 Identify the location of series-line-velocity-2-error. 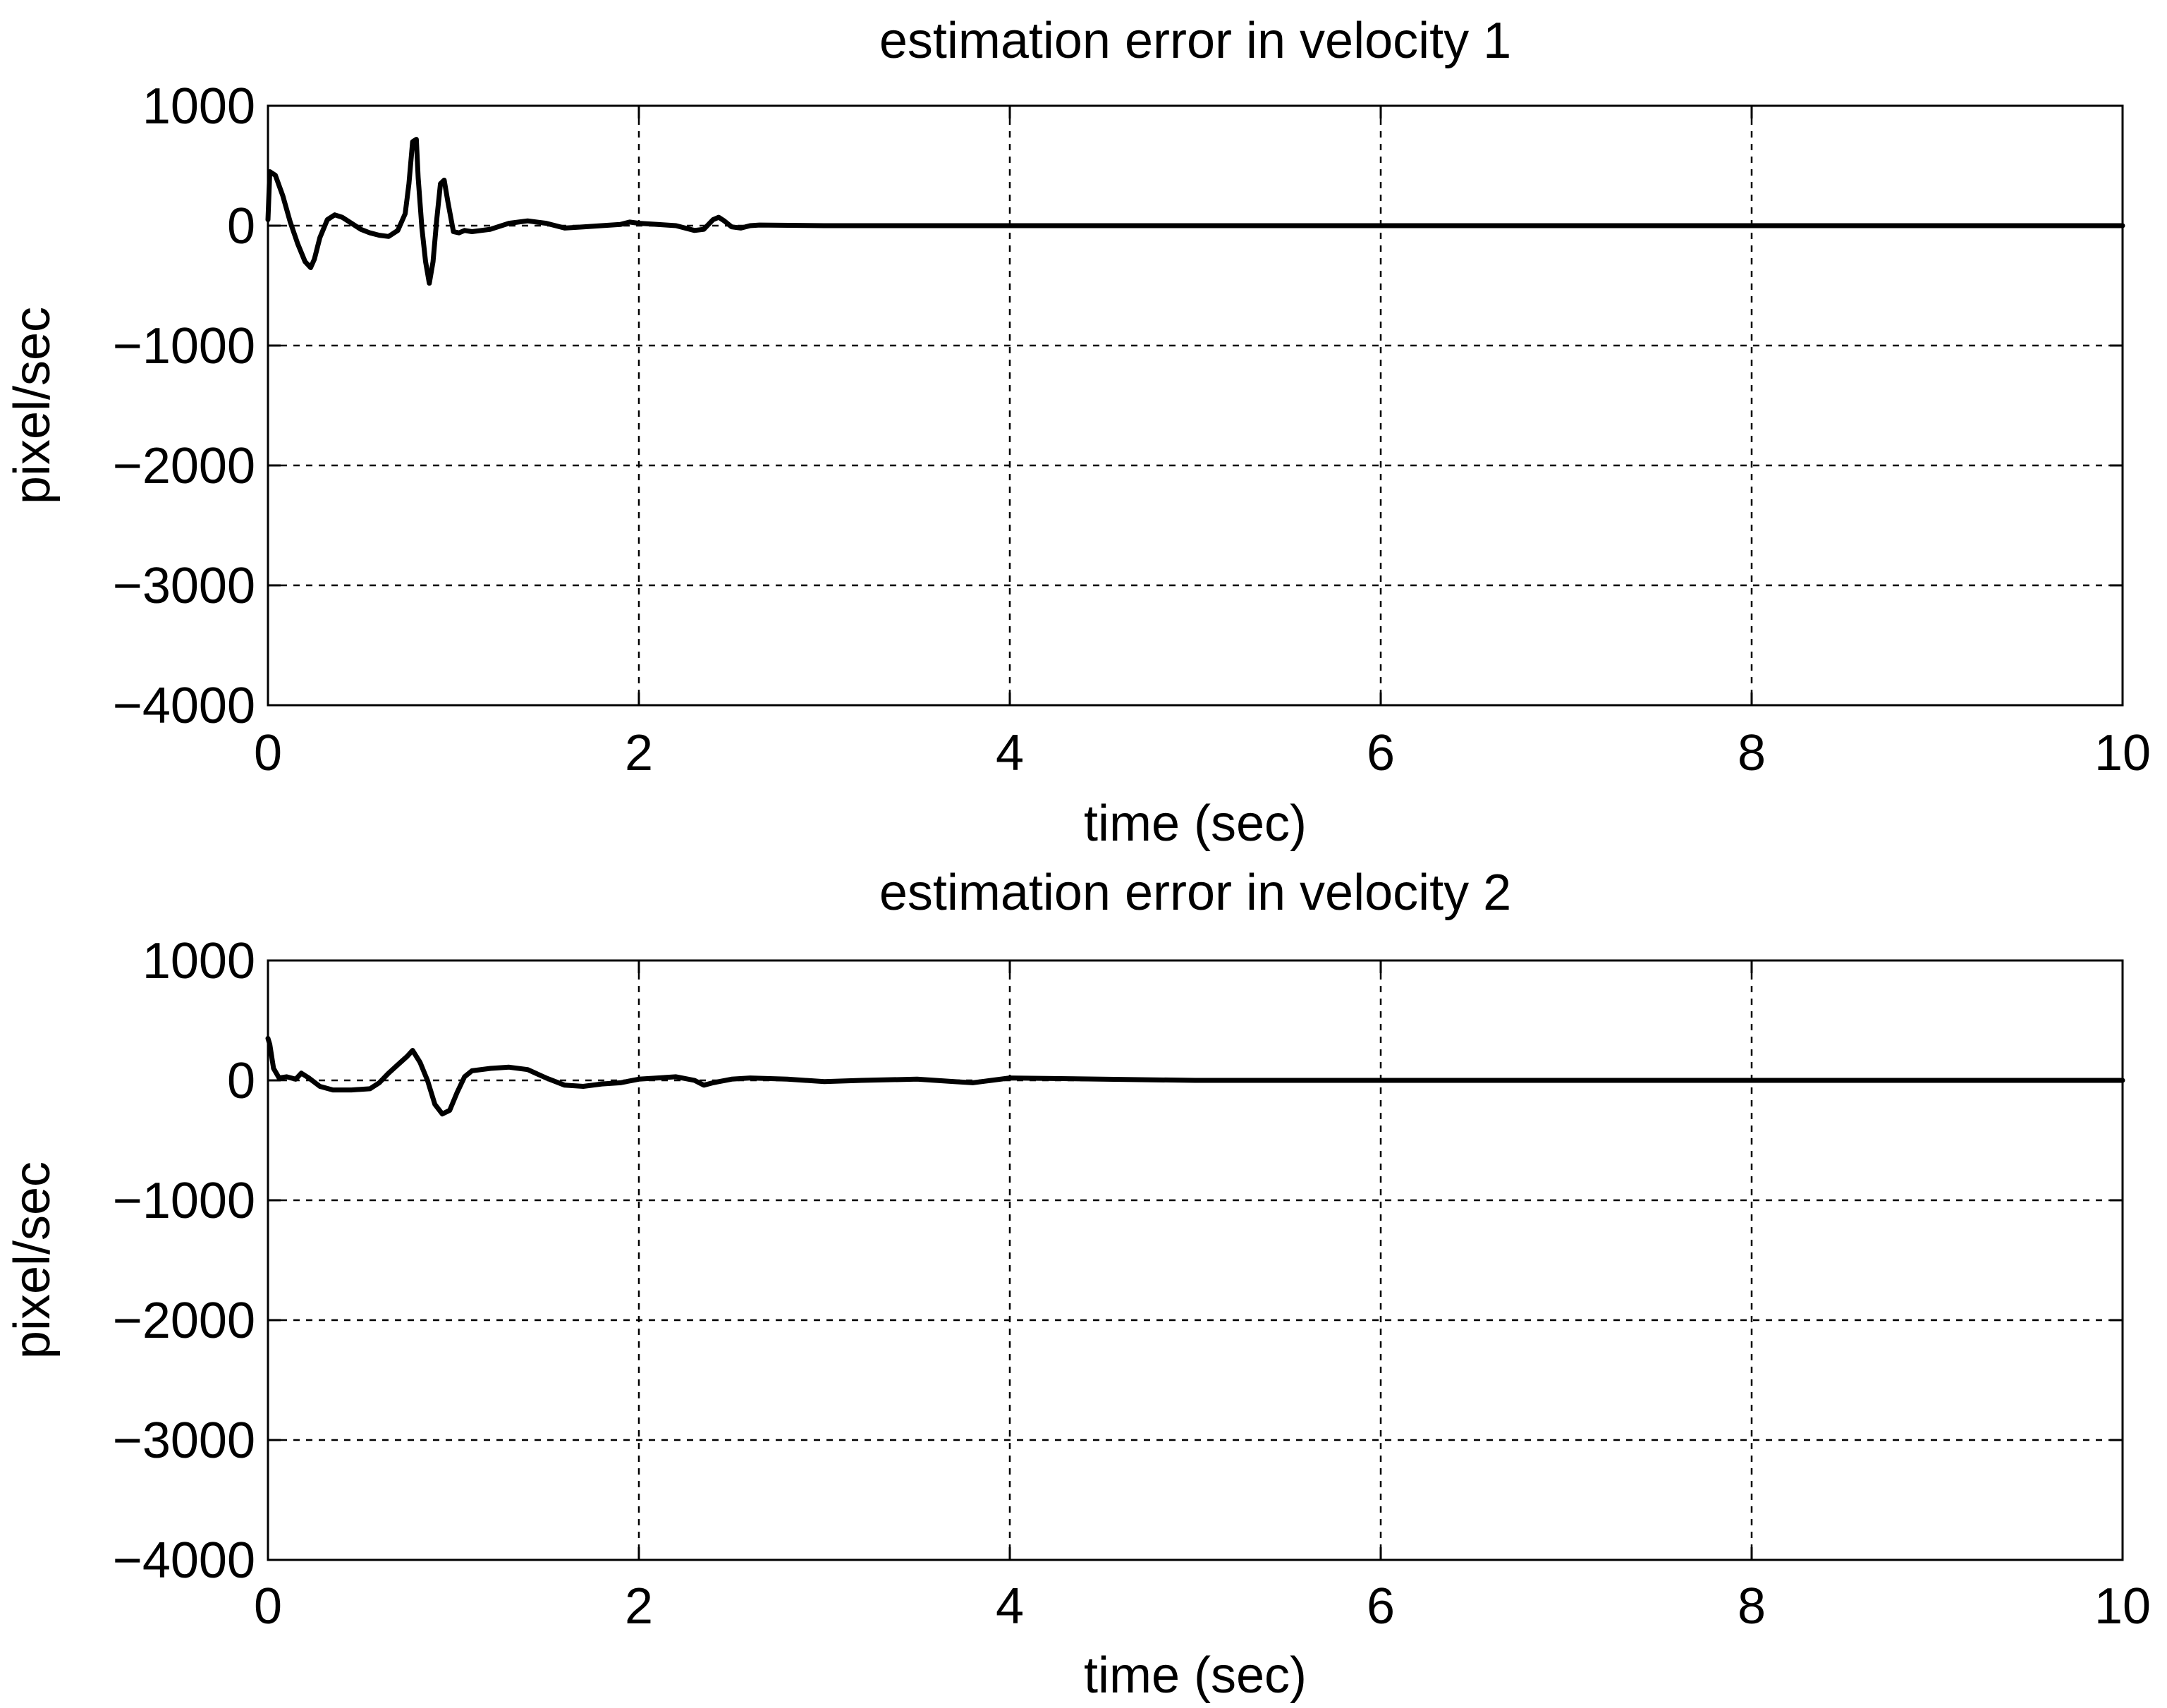
(1195, 1076).